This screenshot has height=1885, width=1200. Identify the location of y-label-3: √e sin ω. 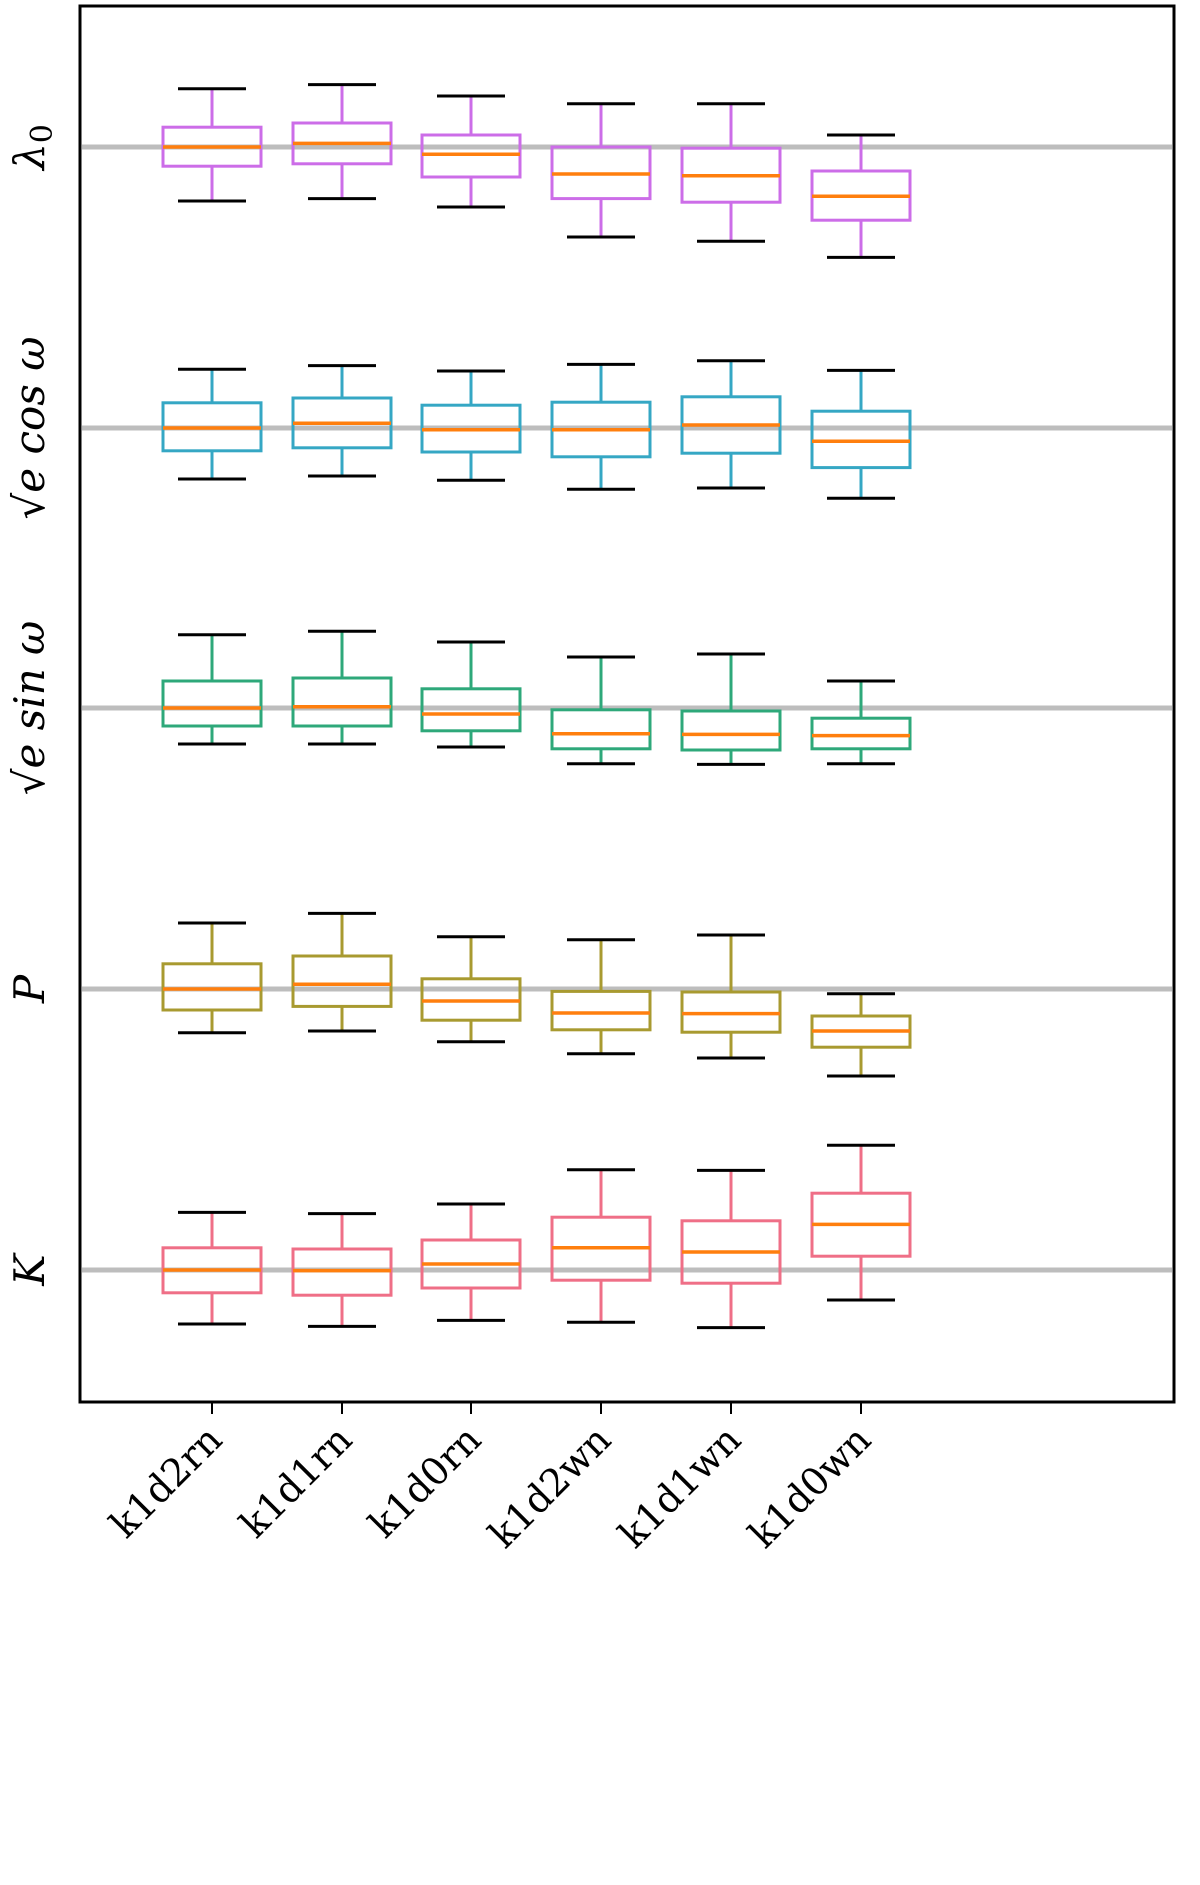
(29, 708).